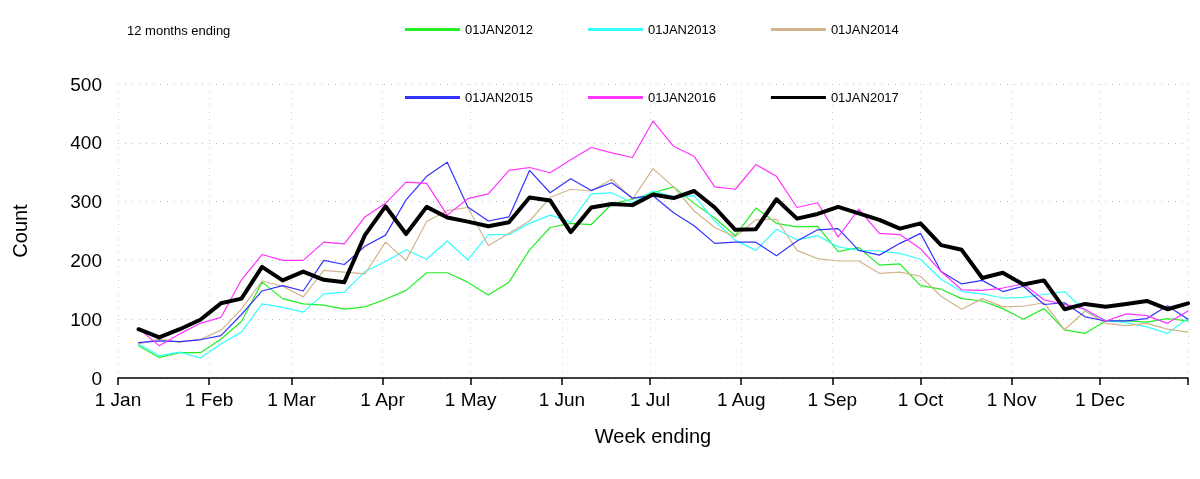 Image resolution: width=1200 pixels, height=479 pixels. I want to click on x-tick-label: 1 Mar, so click(292, 399).